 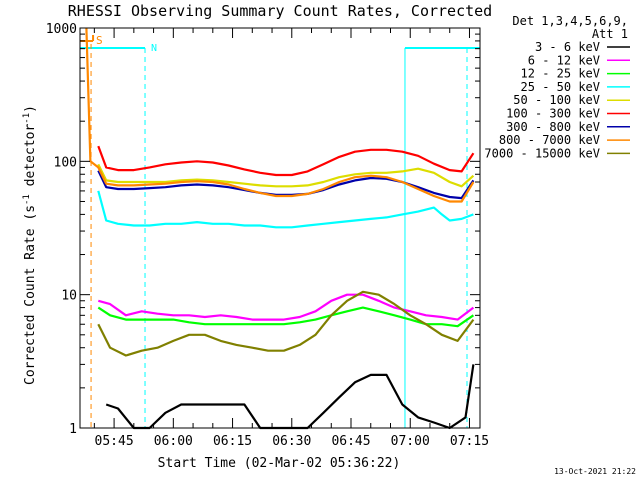 I want to click on y-axis-label-exponent-2: -1, so click(x=27, y=118).